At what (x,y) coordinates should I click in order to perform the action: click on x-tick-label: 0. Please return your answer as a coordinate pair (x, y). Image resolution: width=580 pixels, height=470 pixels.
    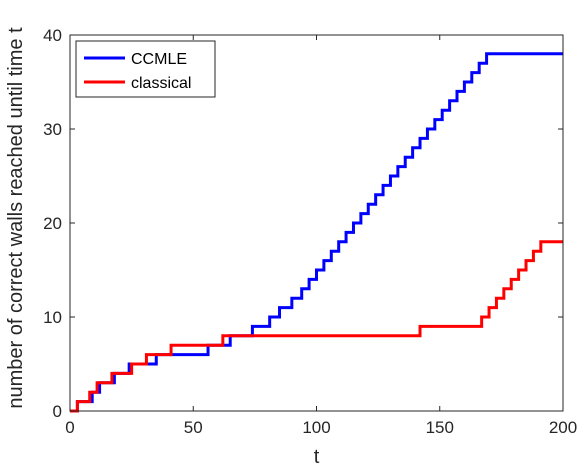
    Looking at the image, I should click on (69, 427).